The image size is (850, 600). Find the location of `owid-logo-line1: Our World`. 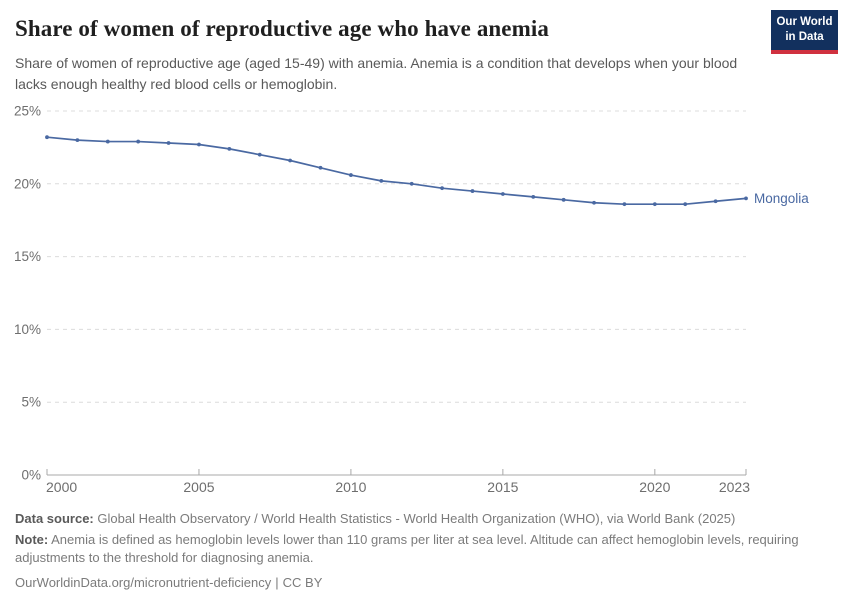

owid-logo-line1: Our World is located at coordinates (804, 22).